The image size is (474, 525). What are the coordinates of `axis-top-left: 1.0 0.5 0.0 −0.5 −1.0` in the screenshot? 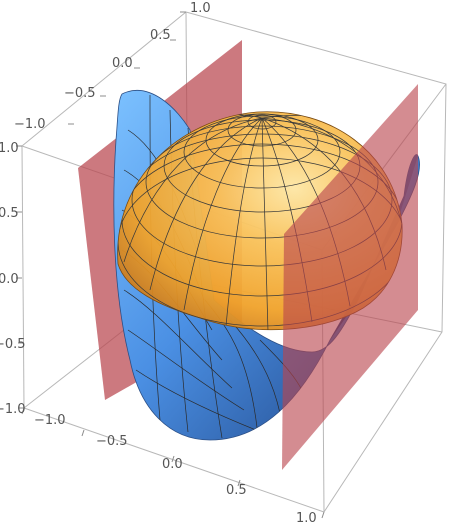 It's located at (112, 66).